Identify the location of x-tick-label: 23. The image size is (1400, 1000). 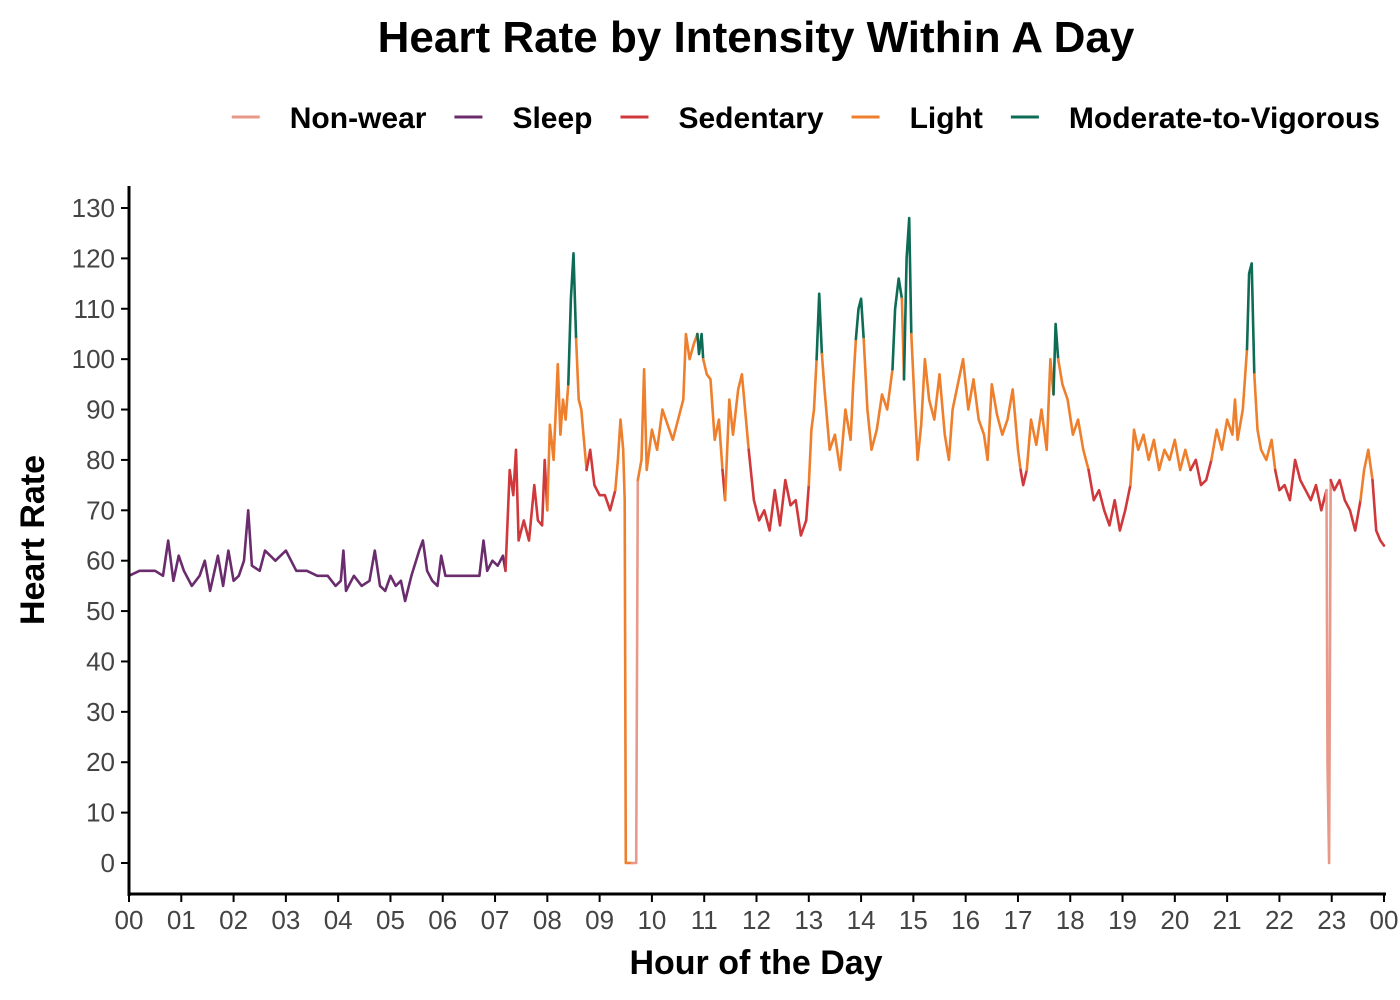
(1331, 920).